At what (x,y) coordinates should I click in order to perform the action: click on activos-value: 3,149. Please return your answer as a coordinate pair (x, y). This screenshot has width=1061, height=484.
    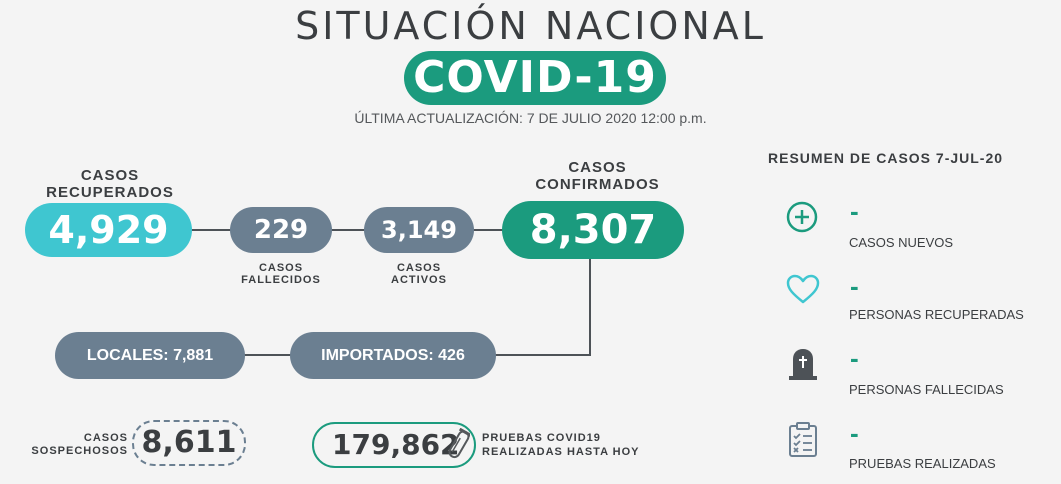
    Looking at the image, I should click on (419, 230).